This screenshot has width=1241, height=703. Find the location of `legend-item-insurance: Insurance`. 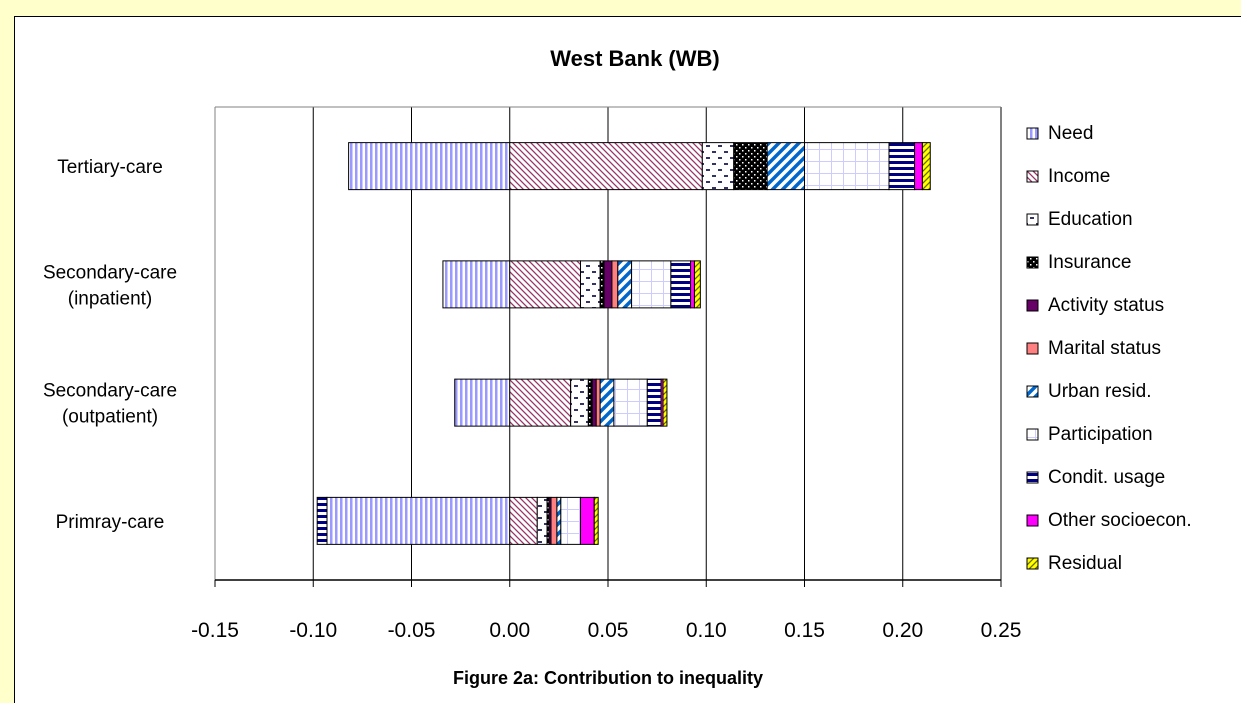

legend-item-insurance: Insurance is located at coordinates (1078, 262).